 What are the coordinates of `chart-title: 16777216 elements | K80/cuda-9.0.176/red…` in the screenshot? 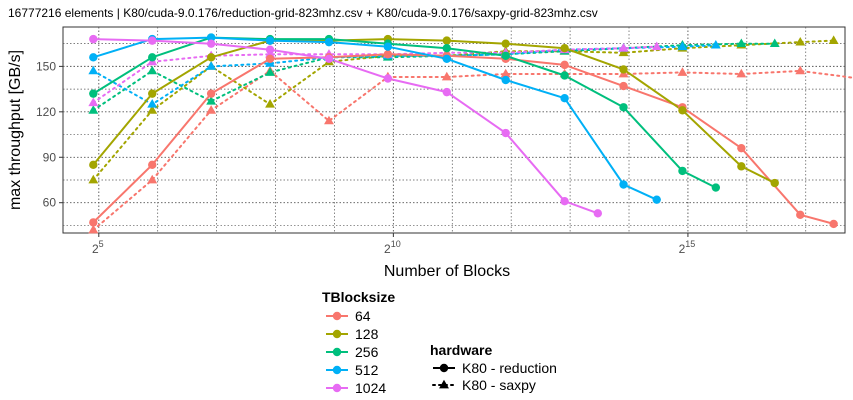 It's located at (303, 13).